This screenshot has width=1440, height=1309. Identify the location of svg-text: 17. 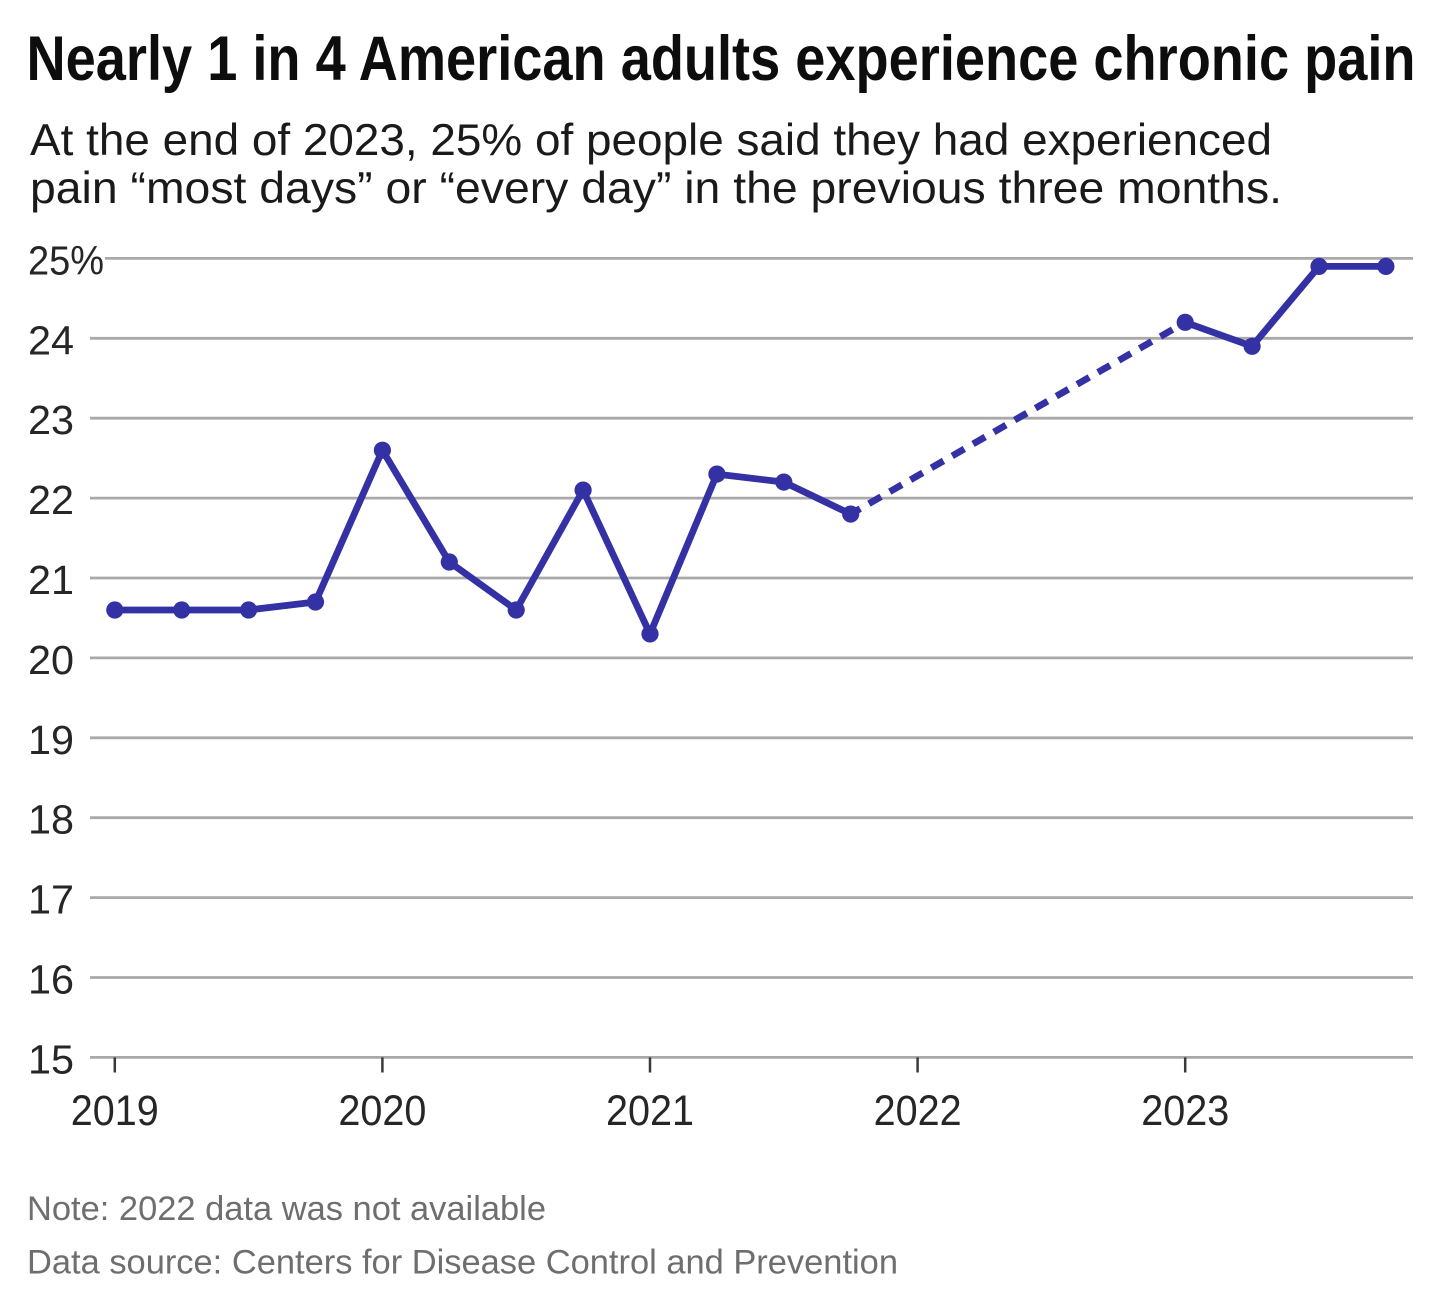
(51, 900).